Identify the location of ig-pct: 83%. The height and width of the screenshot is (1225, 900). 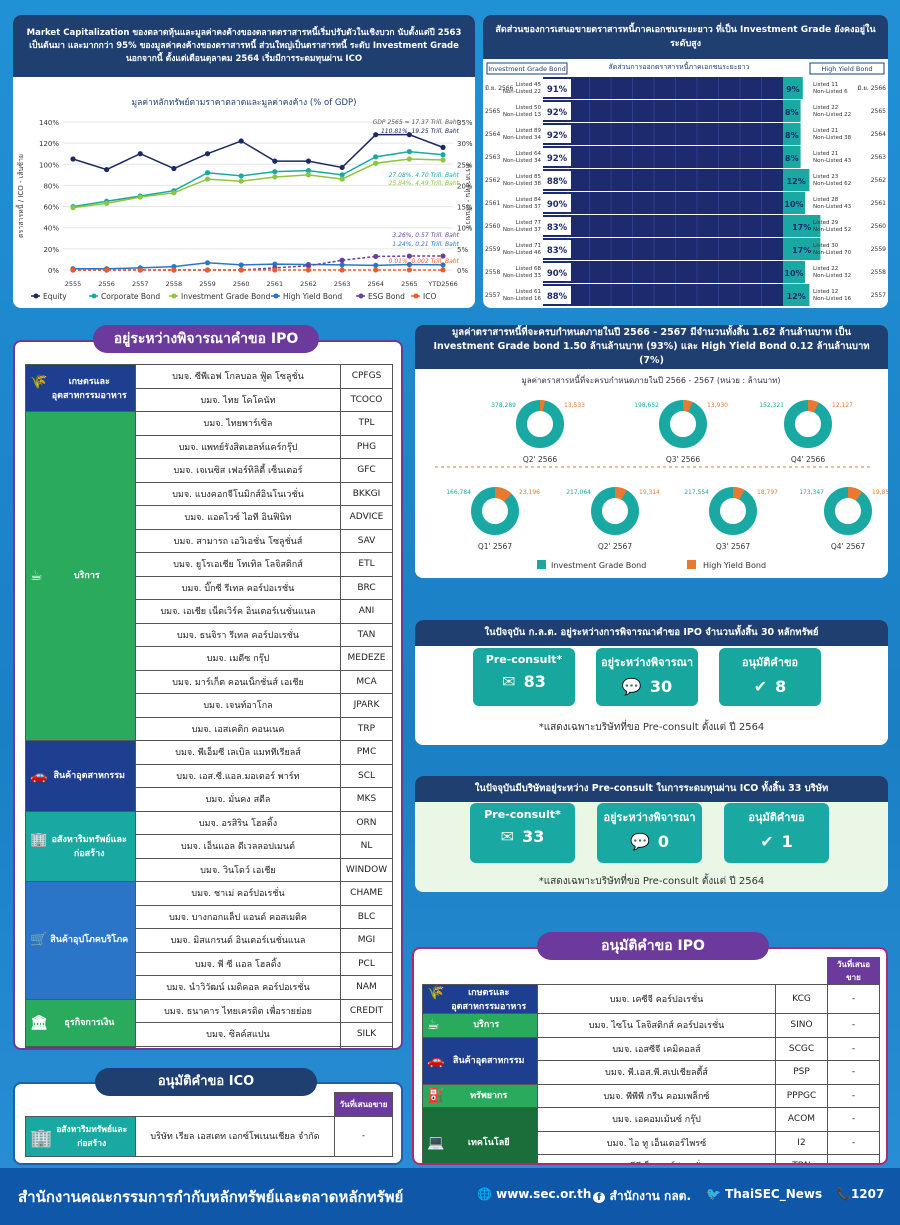
(557, 228).